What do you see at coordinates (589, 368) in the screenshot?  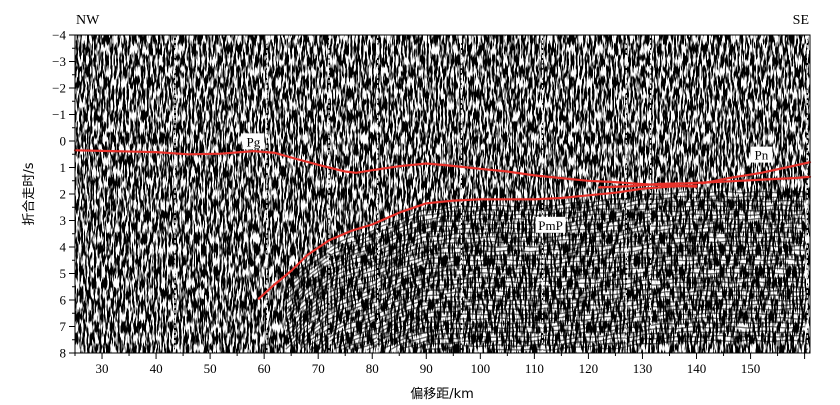 I see `x-tick-label: 120` at bounding box center [589, 368].